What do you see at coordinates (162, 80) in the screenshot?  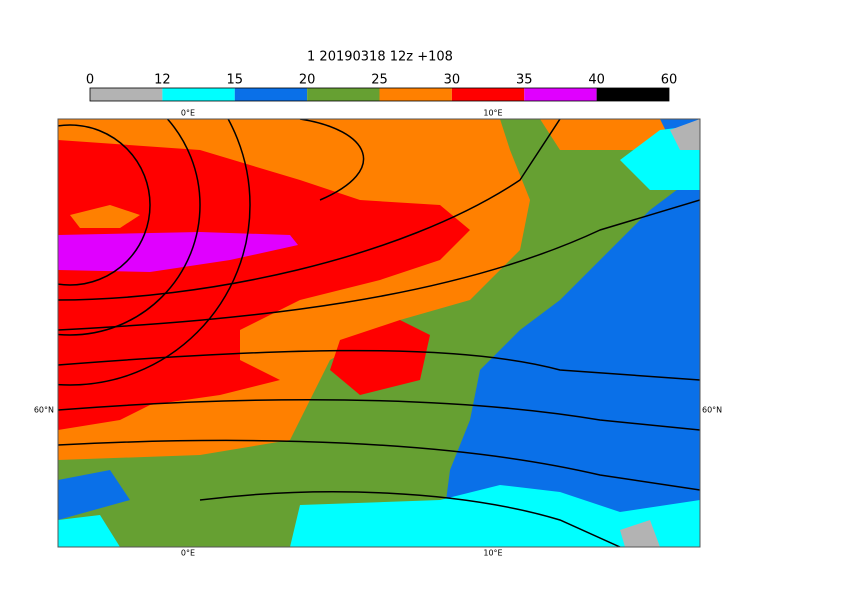 I see `colorbar-label: 12` at bounding box center [162, 80].